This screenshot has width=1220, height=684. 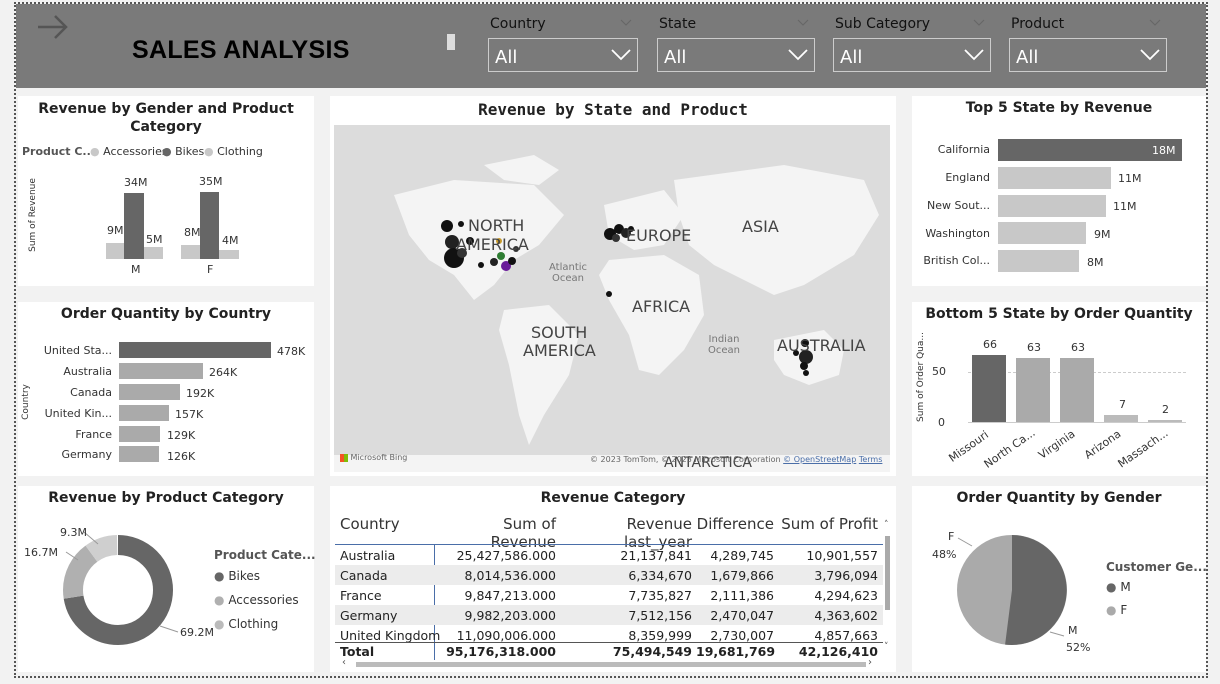 What do you see at coordinates (53, 27) in the screenshot?
I see `arrow-right-icon` at bounding box center [53, 27].